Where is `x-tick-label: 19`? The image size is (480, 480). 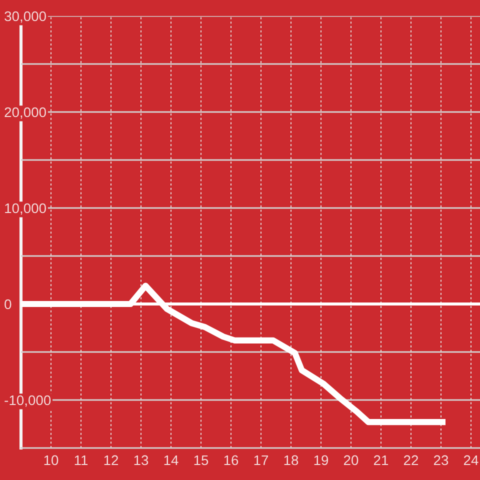
x-tick-label: 19 is located at coordinates (321, 460).